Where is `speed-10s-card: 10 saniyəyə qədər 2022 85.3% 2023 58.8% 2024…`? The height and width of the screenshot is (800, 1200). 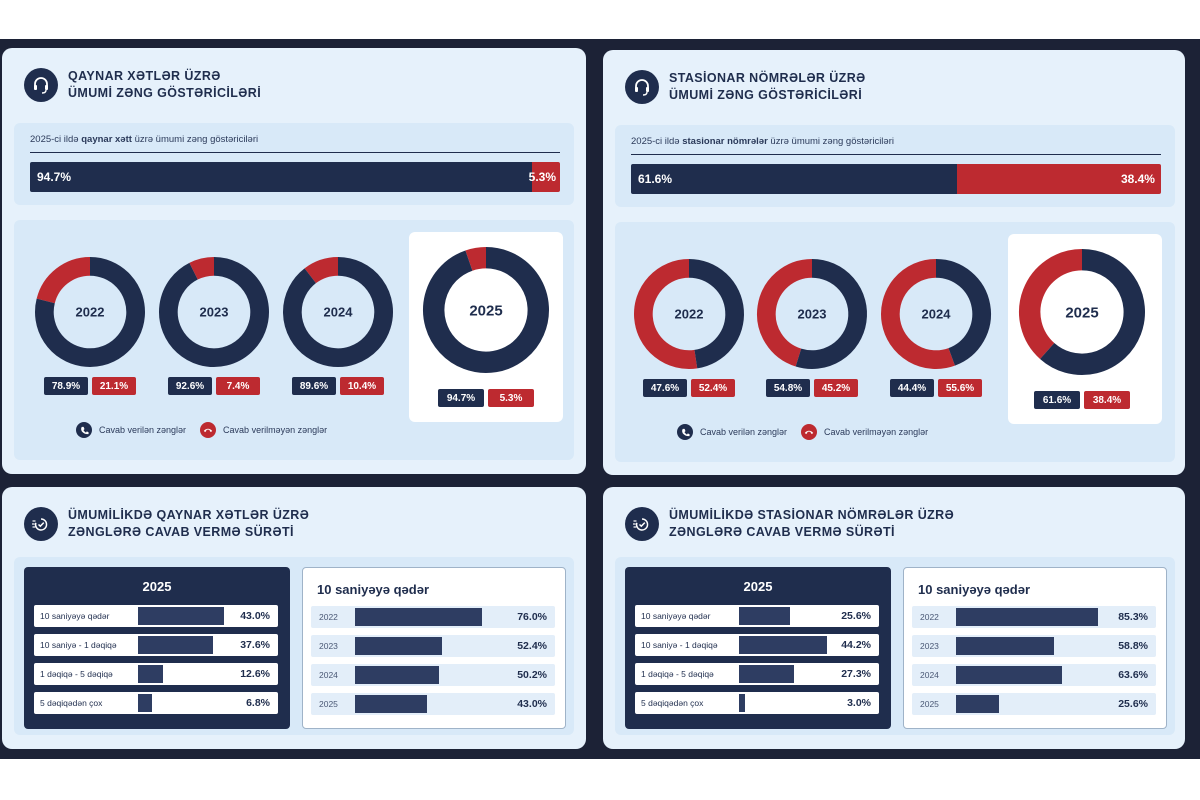
speed-10s-card: 10 saniyəyə qədər 2022 85.3% 2023 58.8% 2024… is located at coordinates (1035, 648).